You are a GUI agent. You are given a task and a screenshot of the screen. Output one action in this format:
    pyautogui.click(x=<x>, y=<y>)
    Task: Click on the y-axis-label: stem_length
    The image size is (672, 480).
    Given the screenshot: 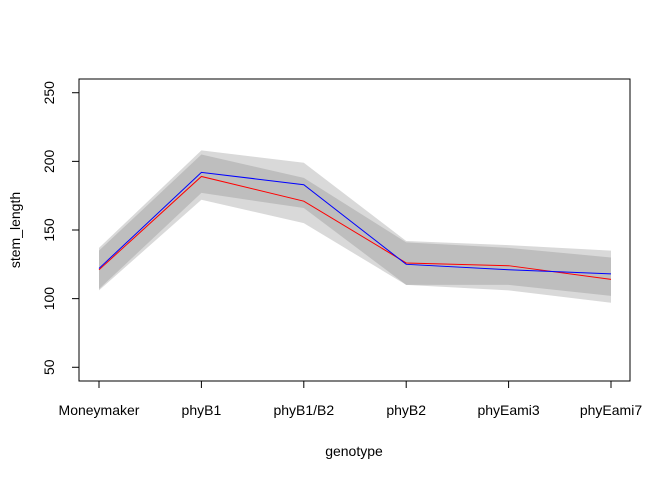 What is the action you would take?
    pyautogui.click(x=15, y=230)
    